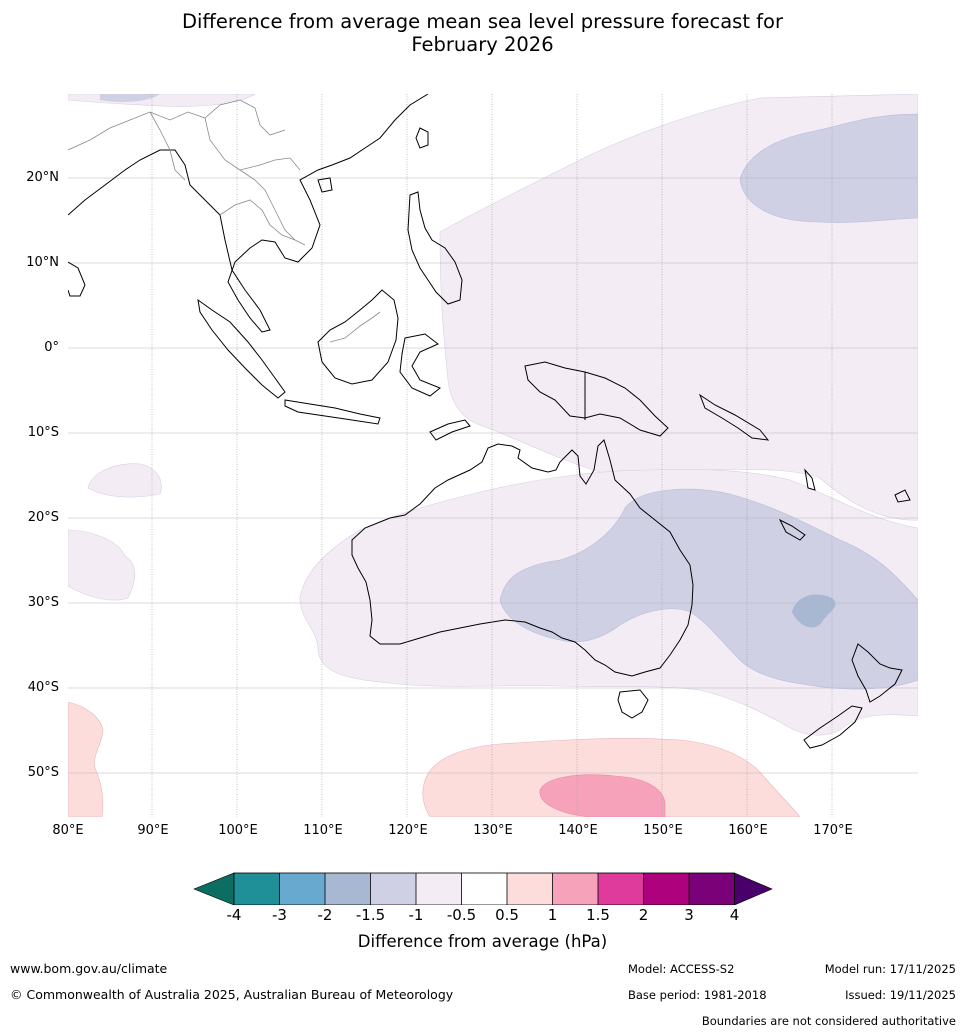  I want to click on colorbar-tick-minus-3: -3, so click(279, 915).